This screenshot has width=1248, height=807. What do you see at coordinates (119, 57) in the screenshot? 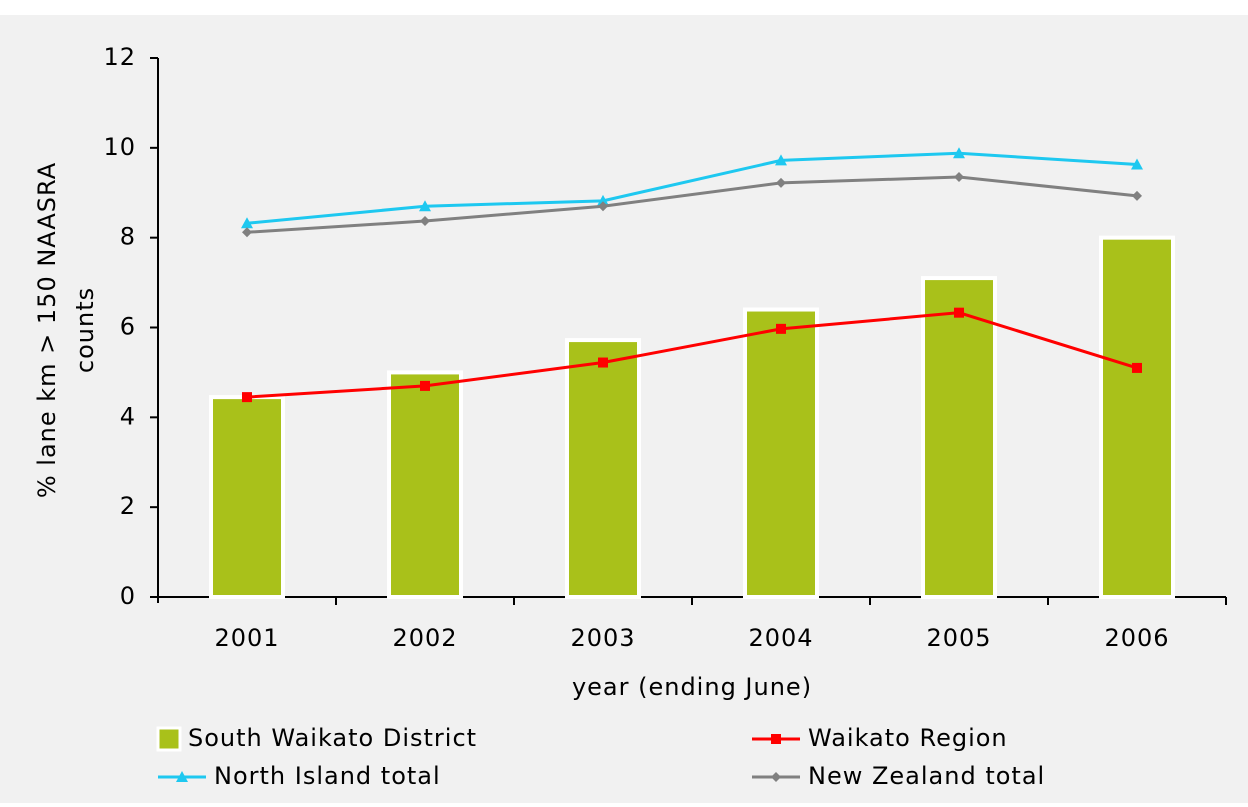
I see `y-tick-label: 12` at bounding box center [119, 57].